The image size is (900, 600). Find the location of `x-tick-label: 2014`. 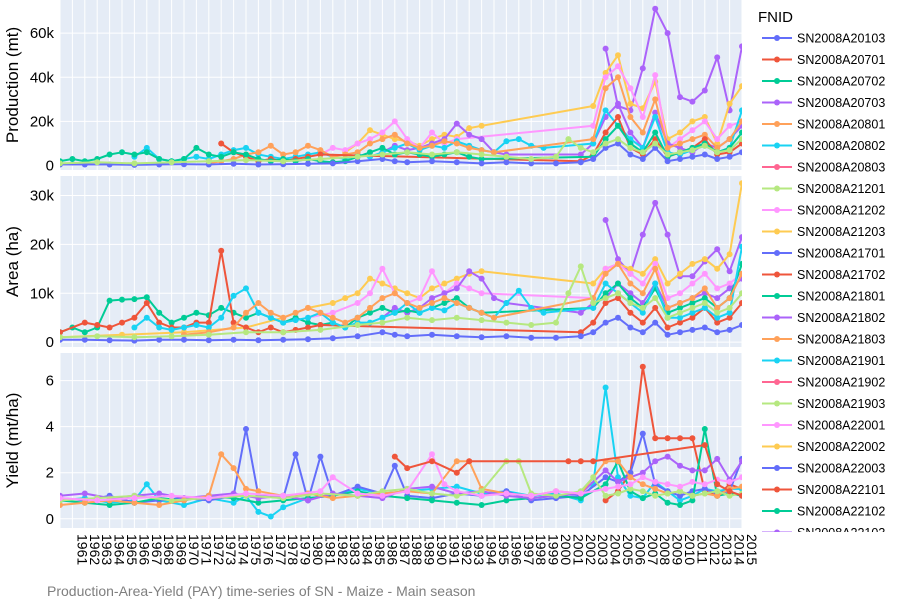

x-tick-label: 2014 is located at coordinates (740, 549).